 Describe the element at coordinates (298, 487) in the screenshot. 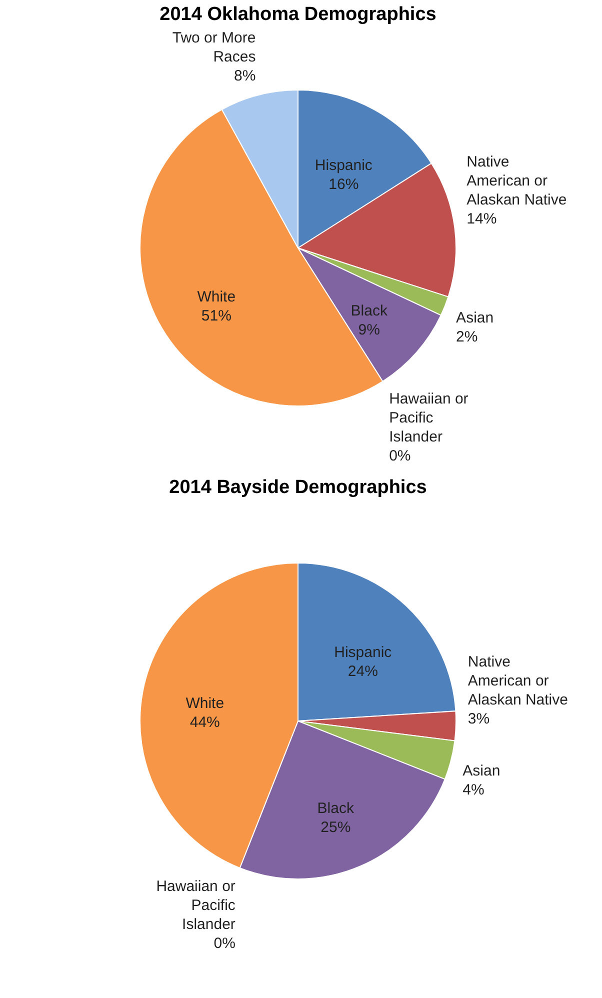

I see `chart-title: 2014 Bayside Demographics` at that location.